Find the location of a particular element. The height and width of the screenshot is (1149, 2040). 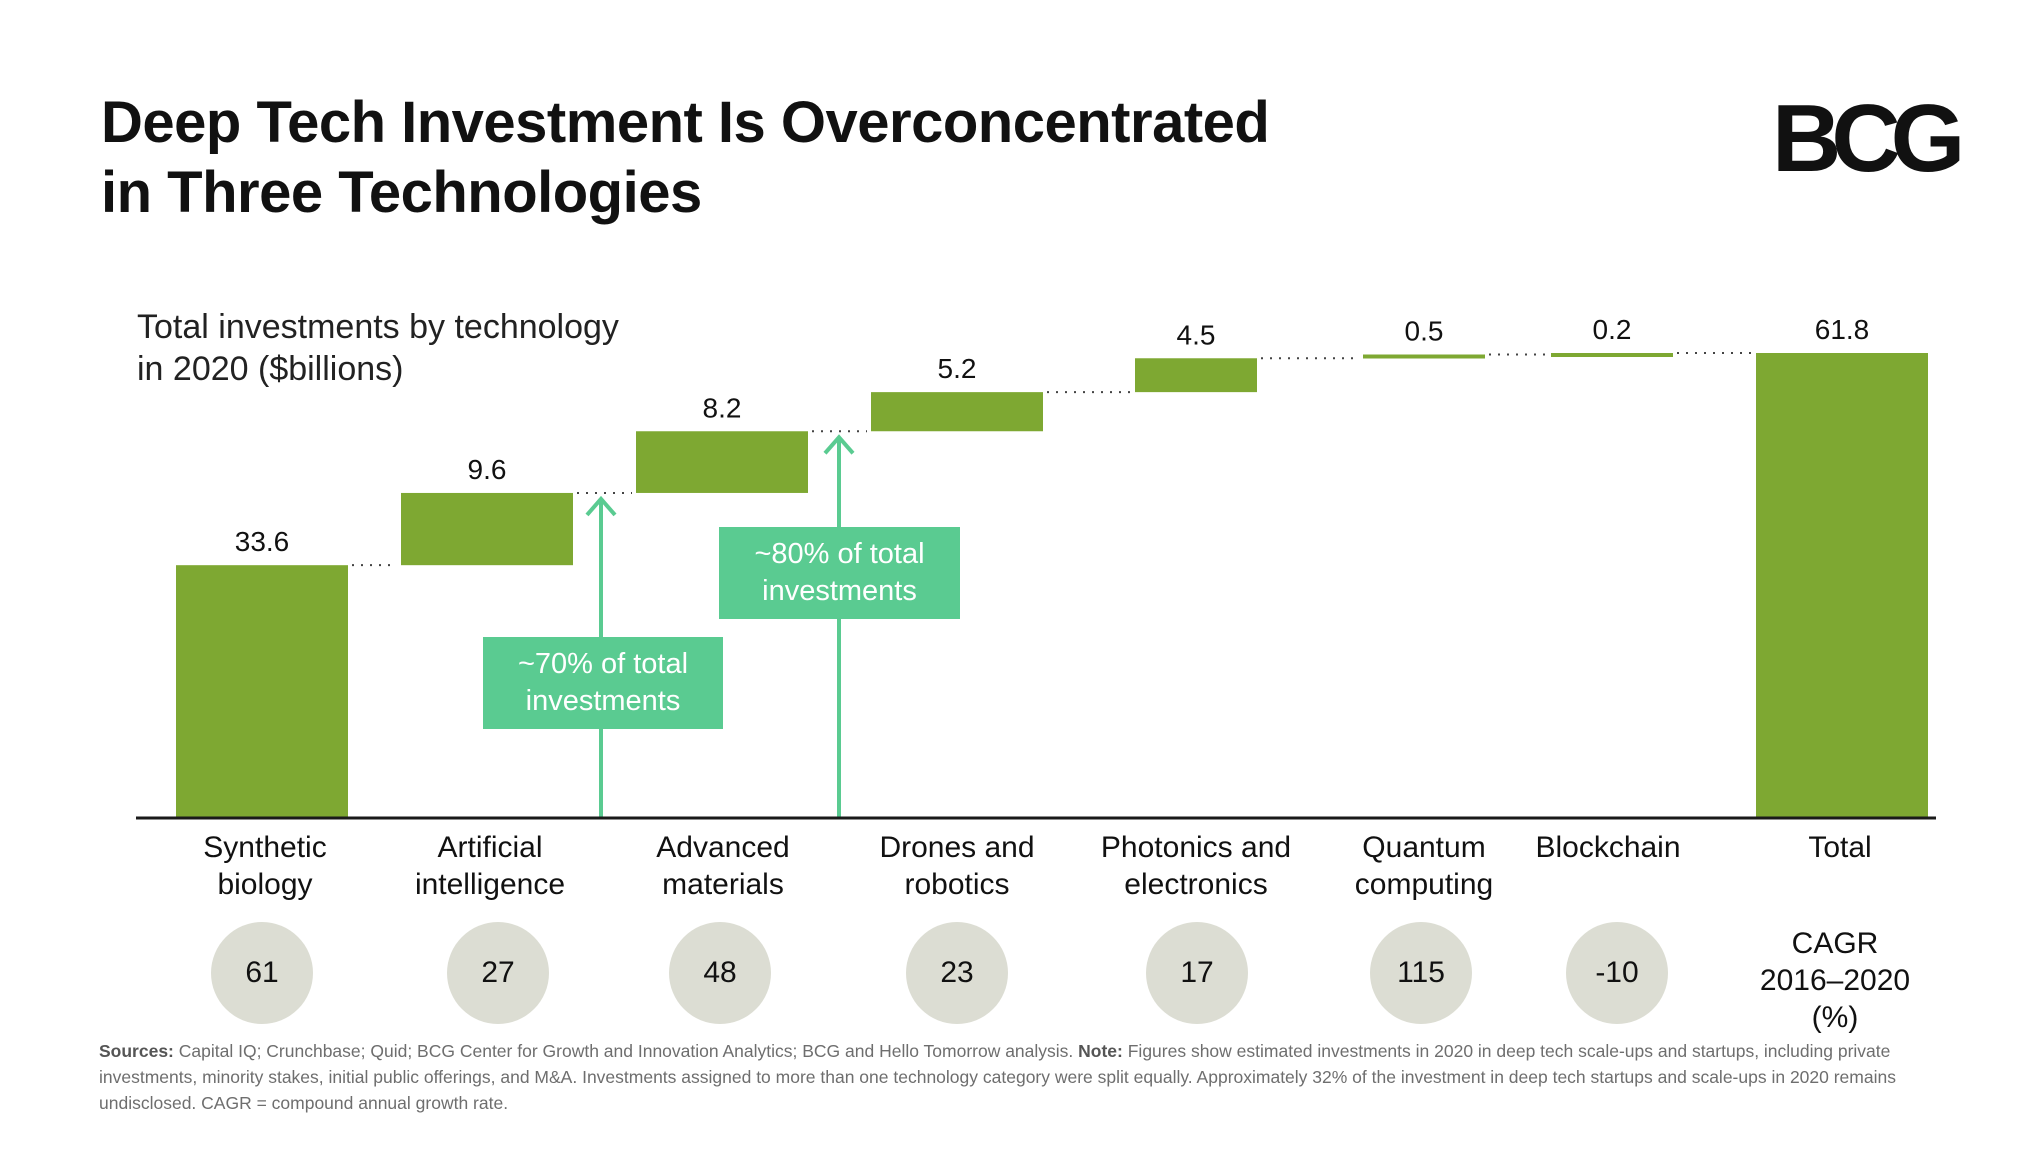

value-label-total: 61.8 is located at coordinates (1842, 329).